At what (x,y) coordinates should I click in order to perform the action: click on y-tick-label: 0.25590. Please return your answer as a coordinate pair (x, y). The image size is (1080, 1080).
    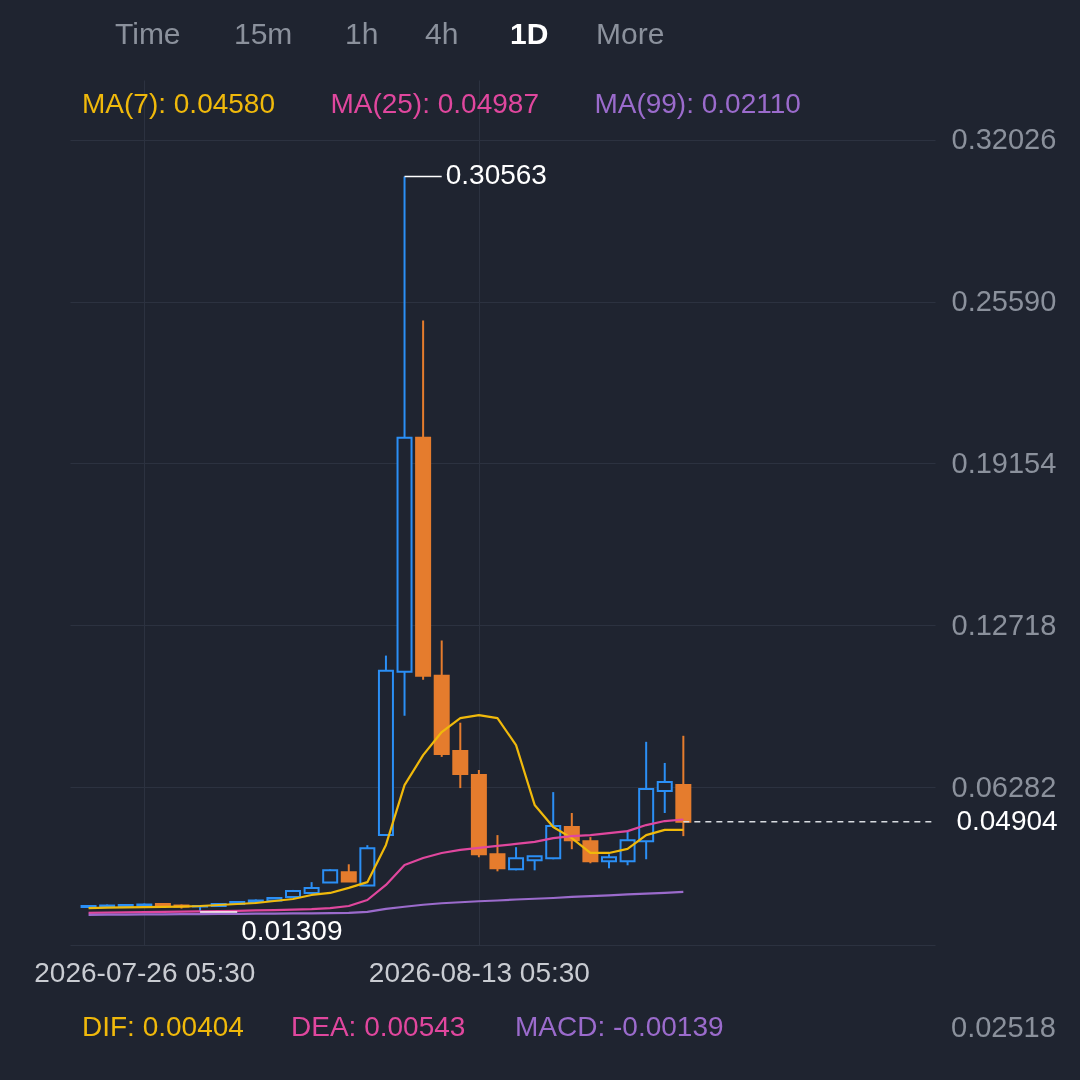
    Looking at the image, I should click on (1004, 301).